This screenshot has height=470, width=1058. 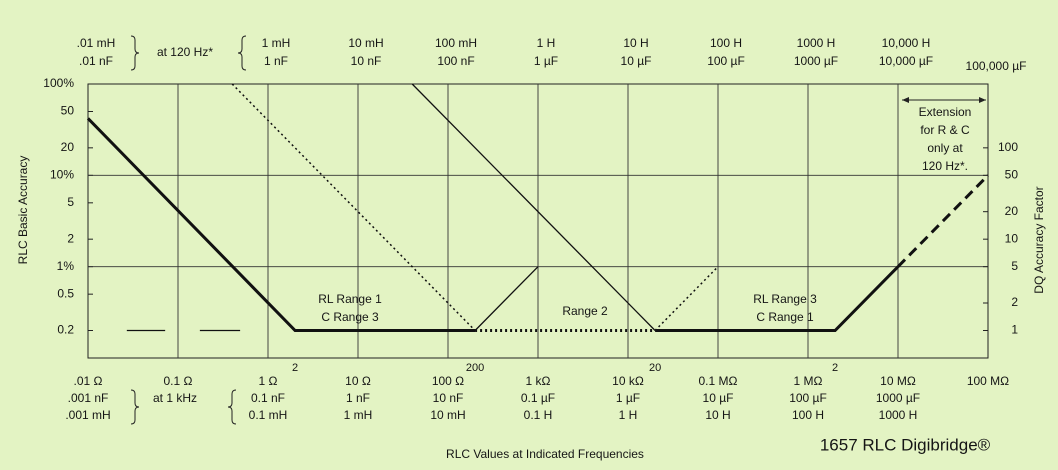 I want to click on annotation: RL Range 3, so click(x=785, y=299).